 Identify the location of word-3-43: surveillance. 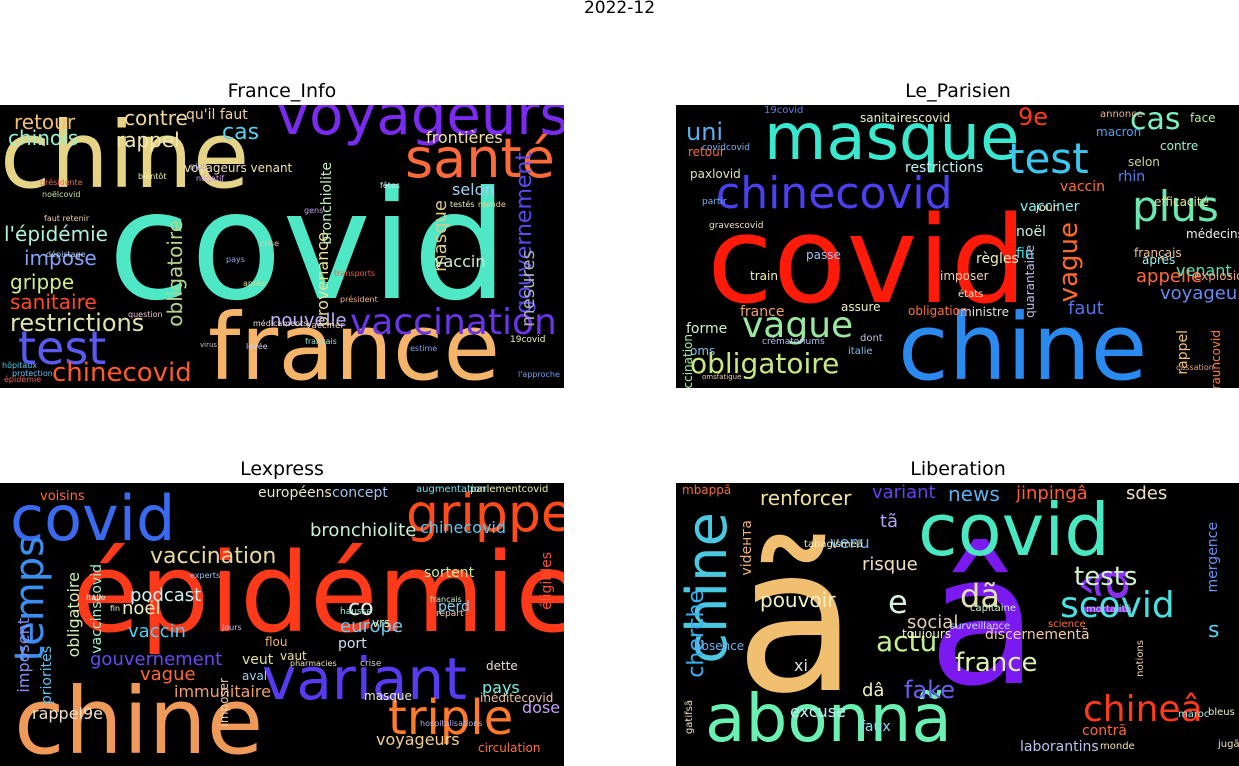
(980, 626).